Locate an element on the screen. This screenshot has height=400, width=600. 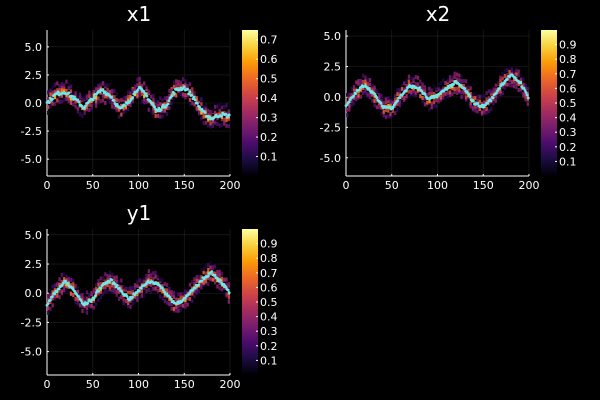
colorbar-tick-label: 0.8 is located at coordinates (568, 59).